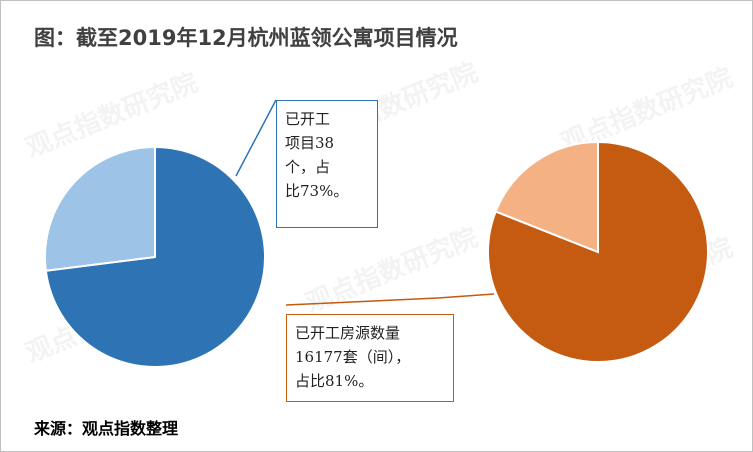 This screenshot has width=753, height=452. Describe the element at coordinates (308, 119) in the screenshot. I see `callout-line: 已开工` at that location.